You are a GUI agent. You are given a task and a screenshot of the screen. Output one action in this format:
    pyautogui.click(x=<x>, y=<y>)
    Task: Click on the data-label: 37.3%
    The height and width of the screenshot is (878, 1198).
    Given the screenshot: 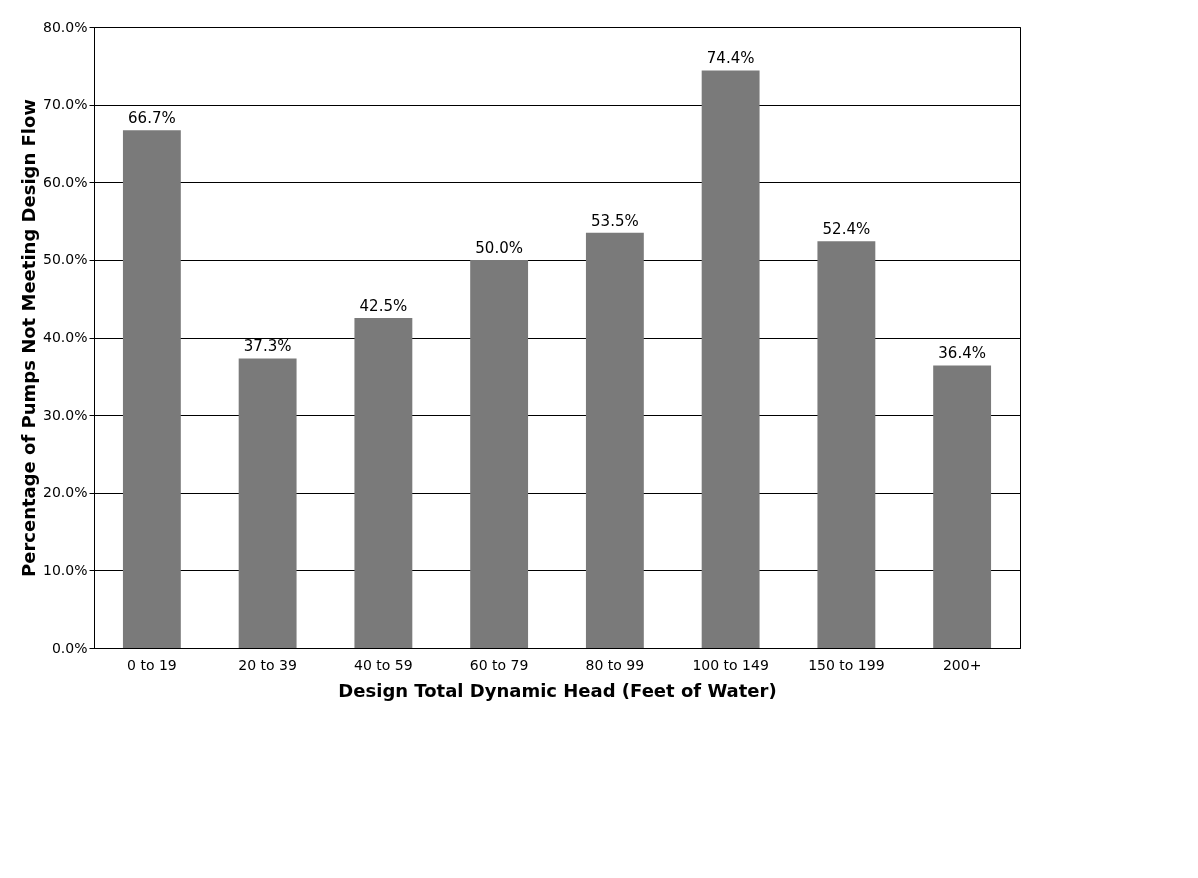 What is the action you would take?
    pyautogui.click(x=267, y=346)
    